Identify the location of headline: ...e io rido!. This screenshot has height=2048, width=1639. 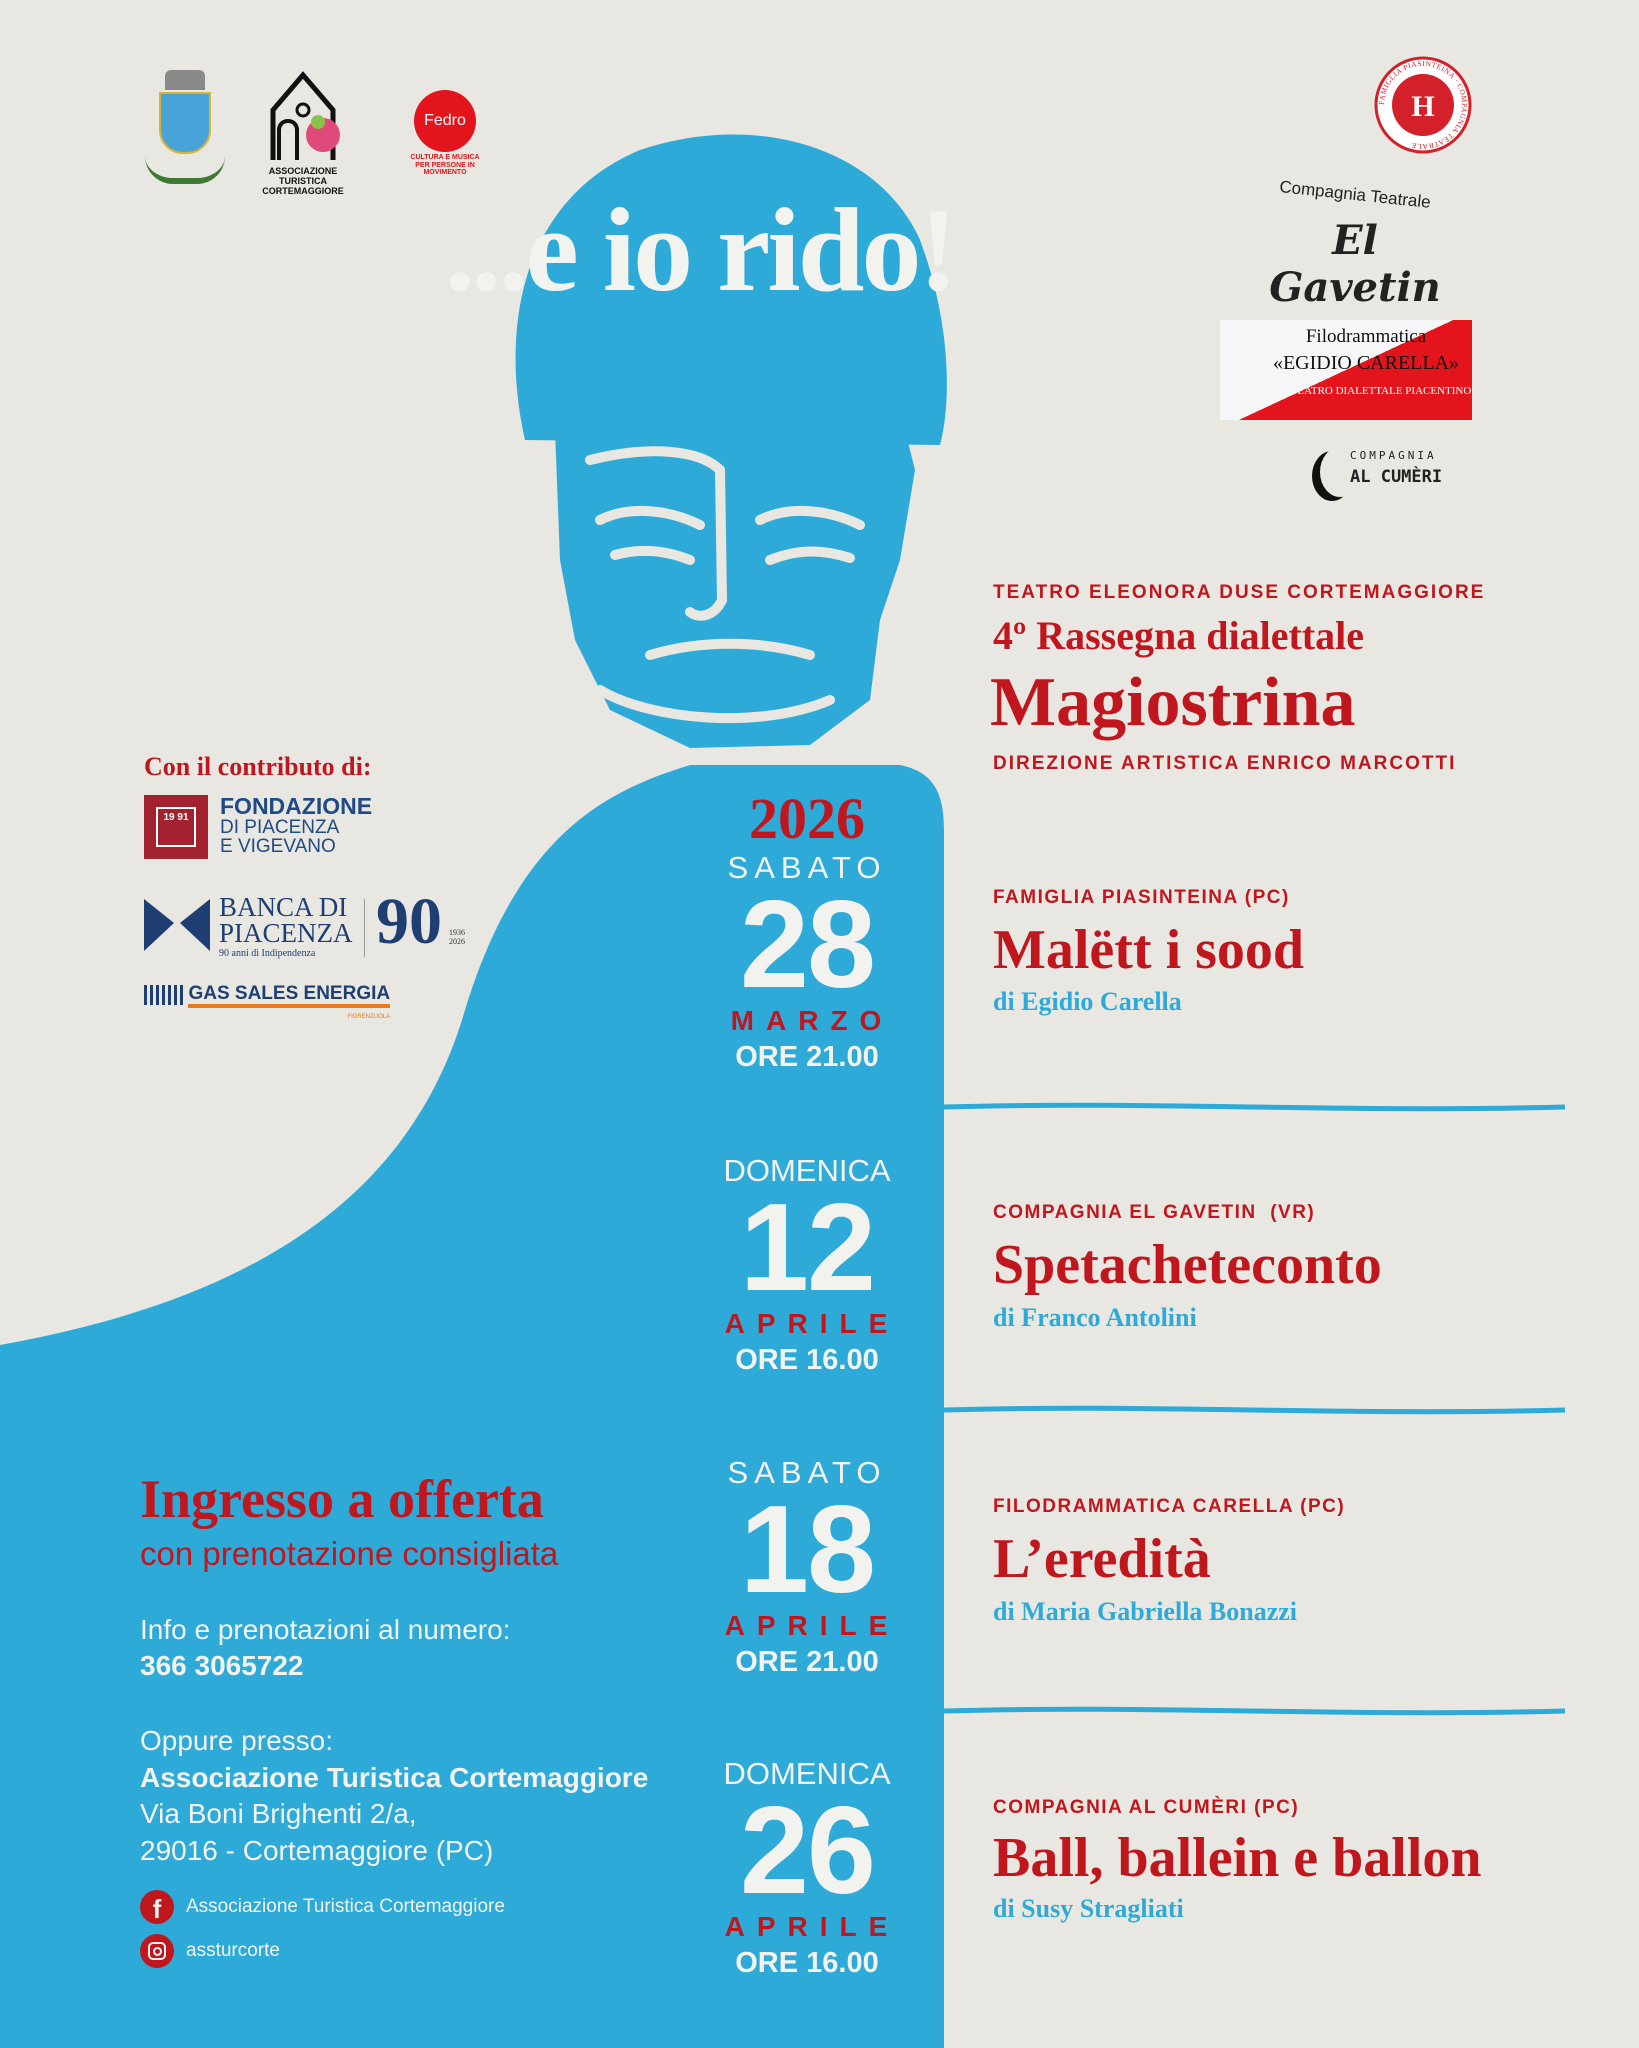
(701, 249).